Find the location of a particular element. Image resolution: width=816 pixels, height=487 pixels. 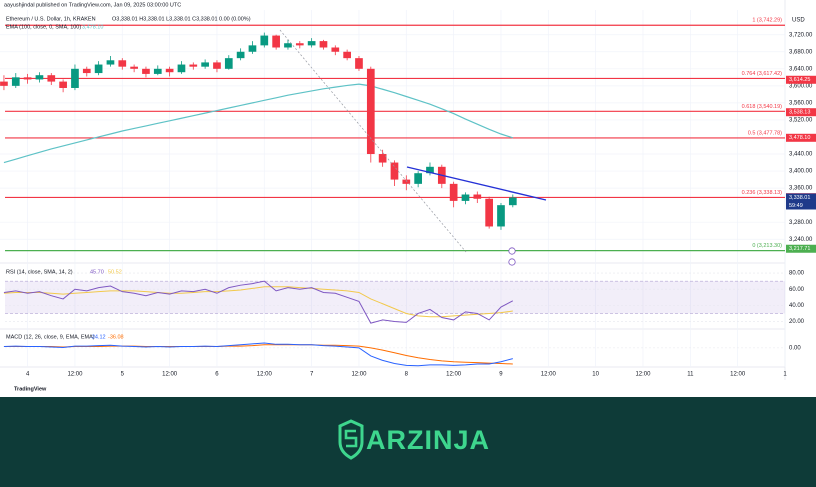

price-tag-label: 3,614.25 is located at coordinates (799, 80).